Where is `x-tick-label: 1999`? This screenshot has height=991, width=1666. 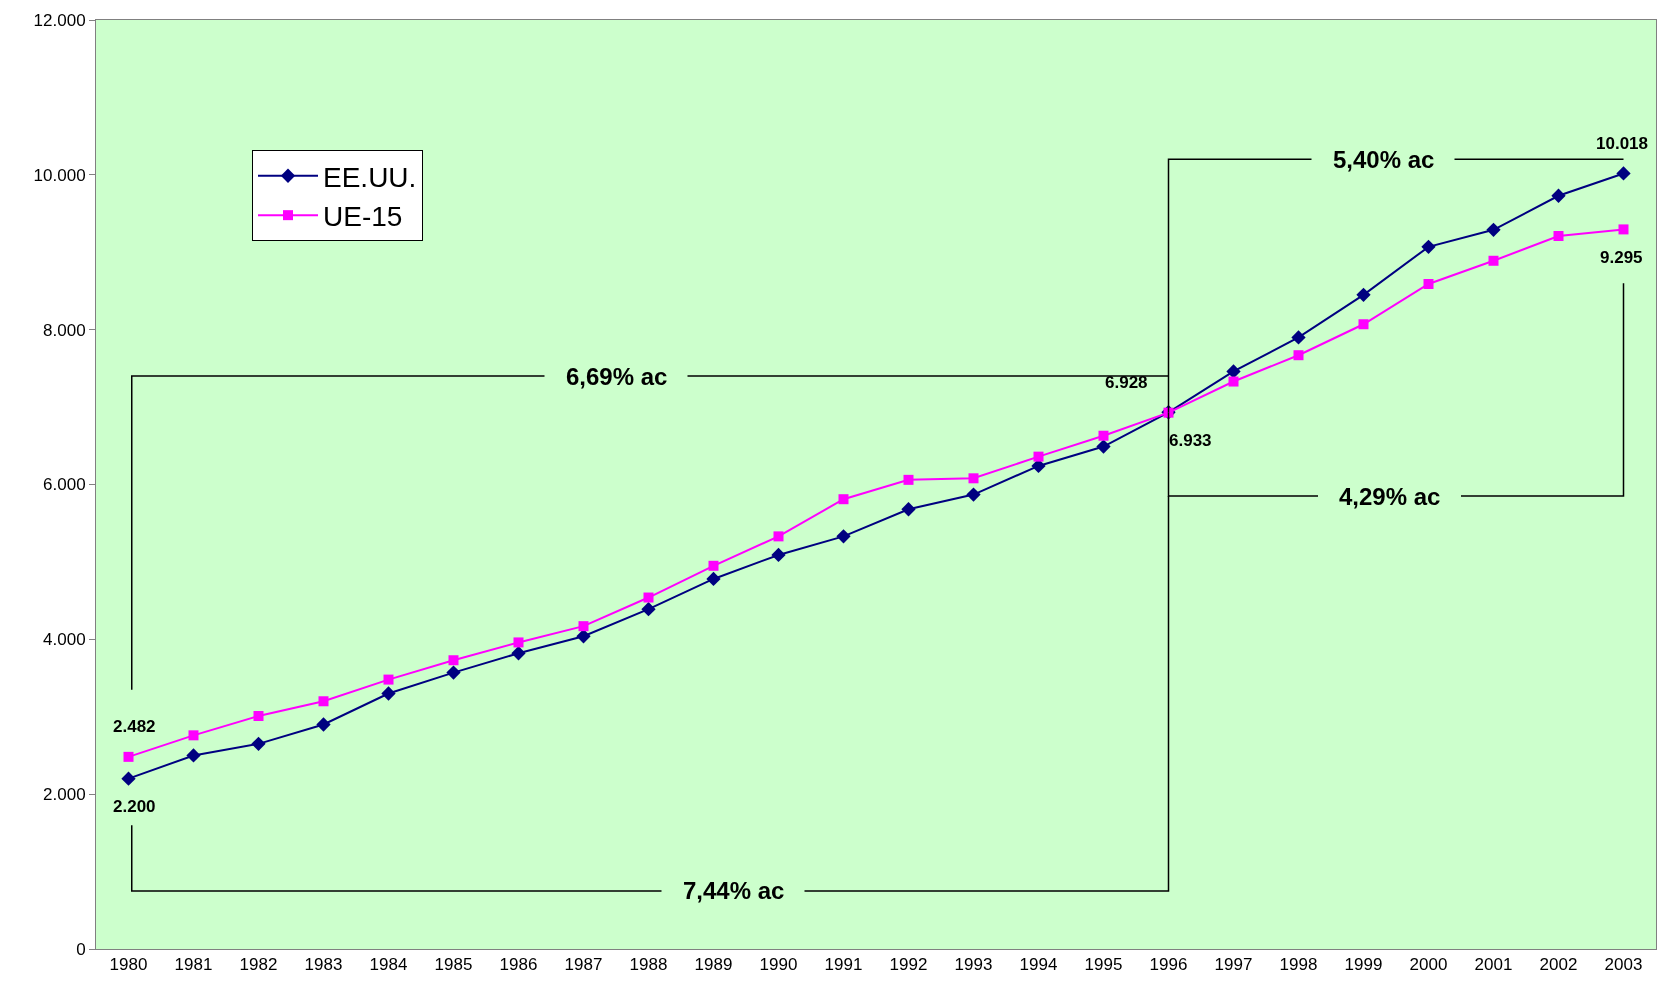 x-tick-label: 1999 is located at coordinates (1363, 965).